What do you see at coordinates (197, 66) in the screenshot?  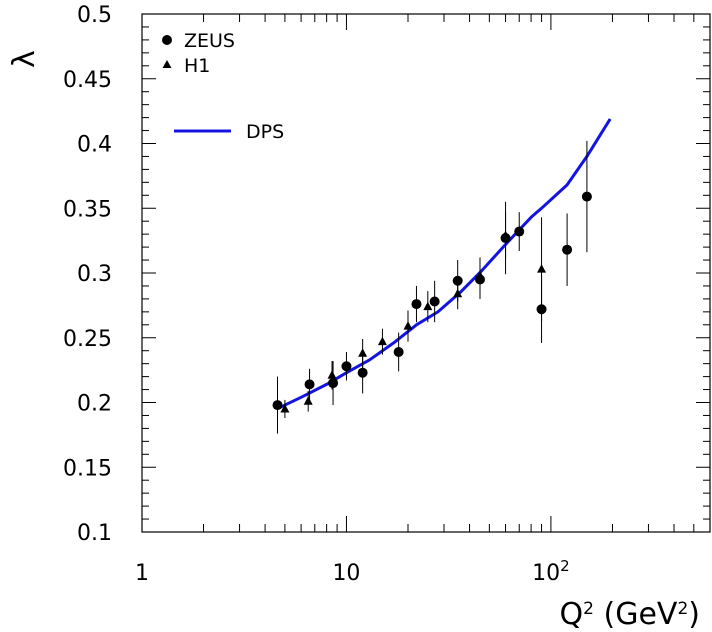 I see `legend-h1-label: H1` at bounding box center [197, 66].